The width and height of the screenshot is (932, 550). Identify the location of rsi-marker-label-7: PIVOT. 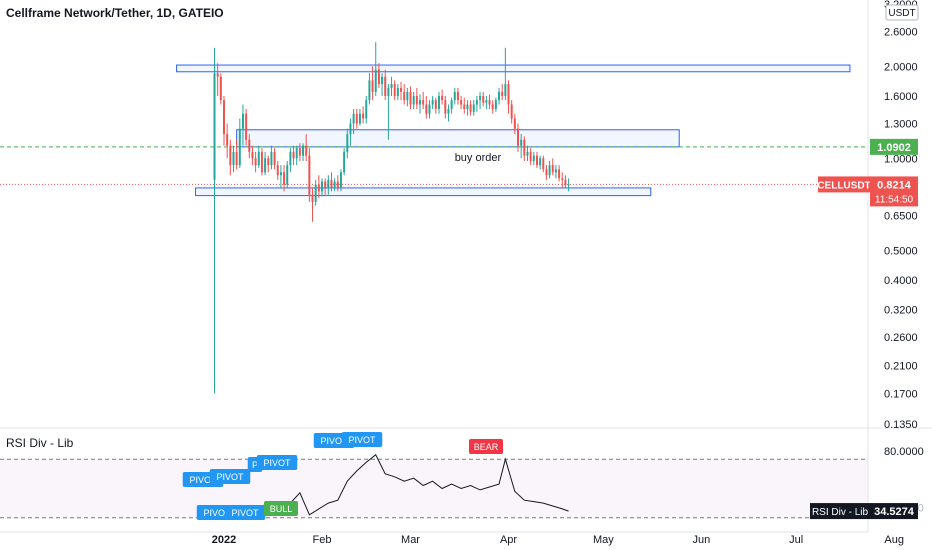
(217, 513).